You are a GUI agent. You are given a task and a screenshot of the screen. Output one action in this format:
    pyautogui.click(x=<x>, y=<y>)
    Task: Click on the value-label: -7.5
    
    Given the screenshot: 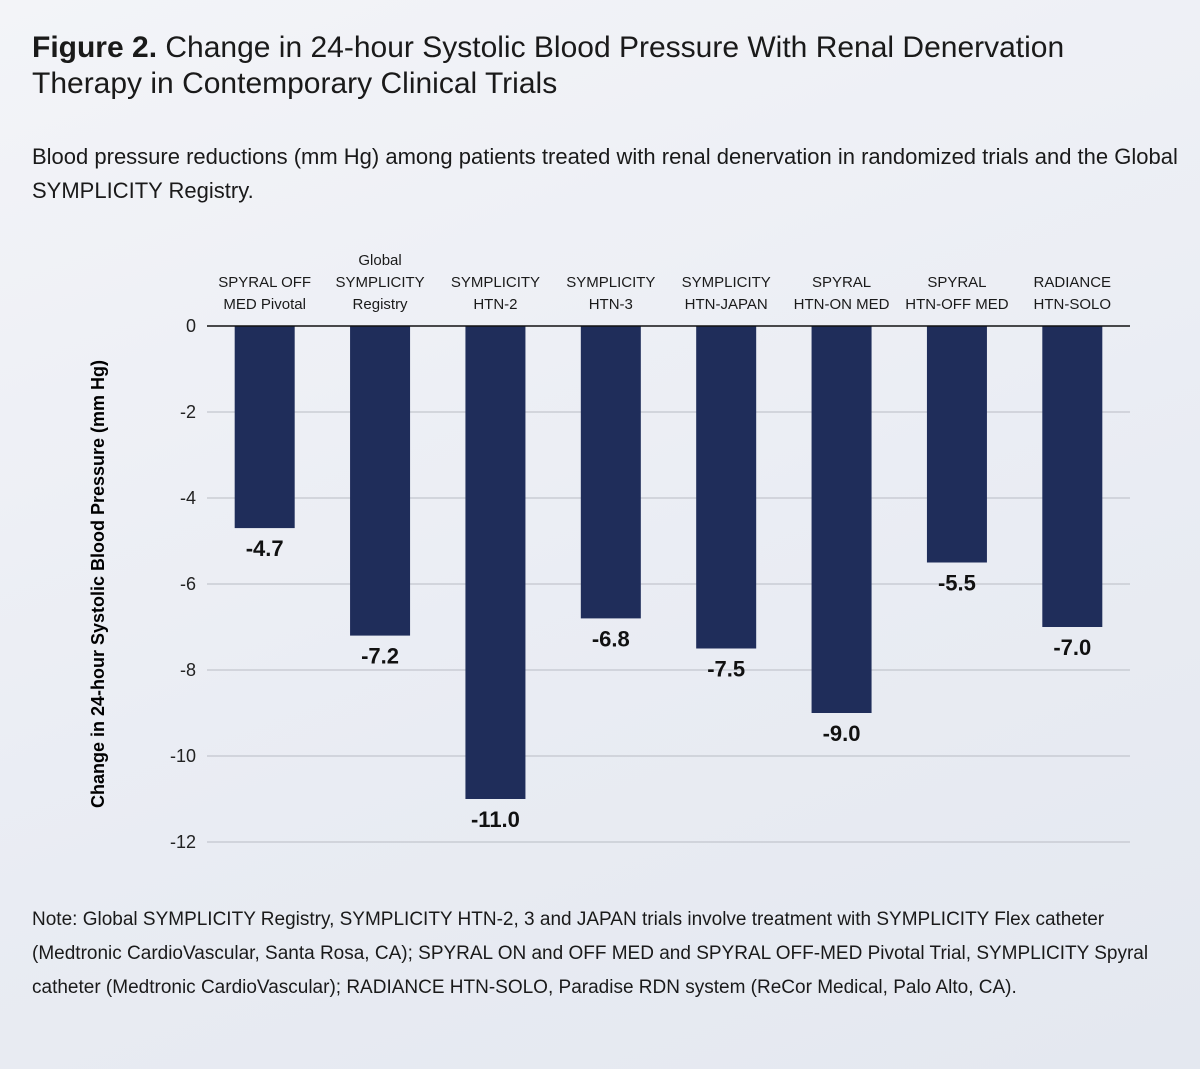 What is the action you would take?
    pyautogui.click(x=726, y=669)
    